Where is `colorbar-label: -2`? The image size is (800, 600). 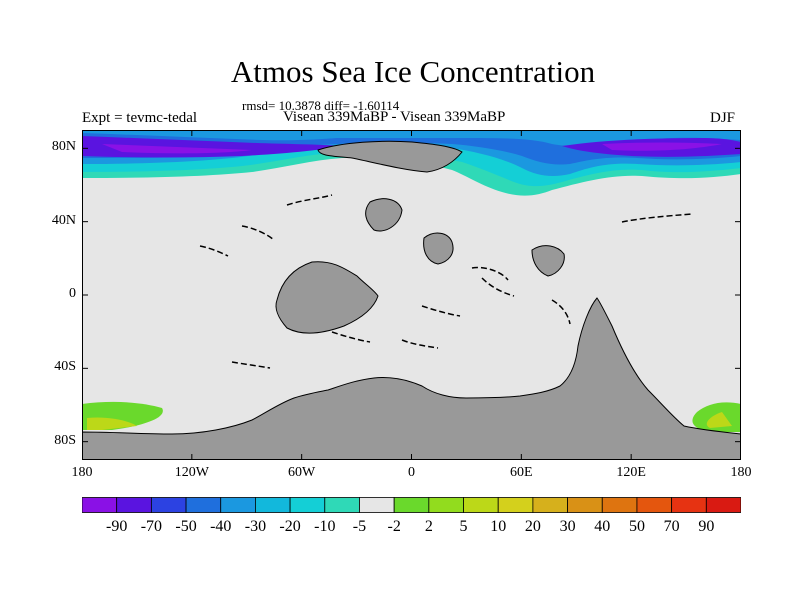
colorbar-label: -2 is located at coordinates (394, 526).